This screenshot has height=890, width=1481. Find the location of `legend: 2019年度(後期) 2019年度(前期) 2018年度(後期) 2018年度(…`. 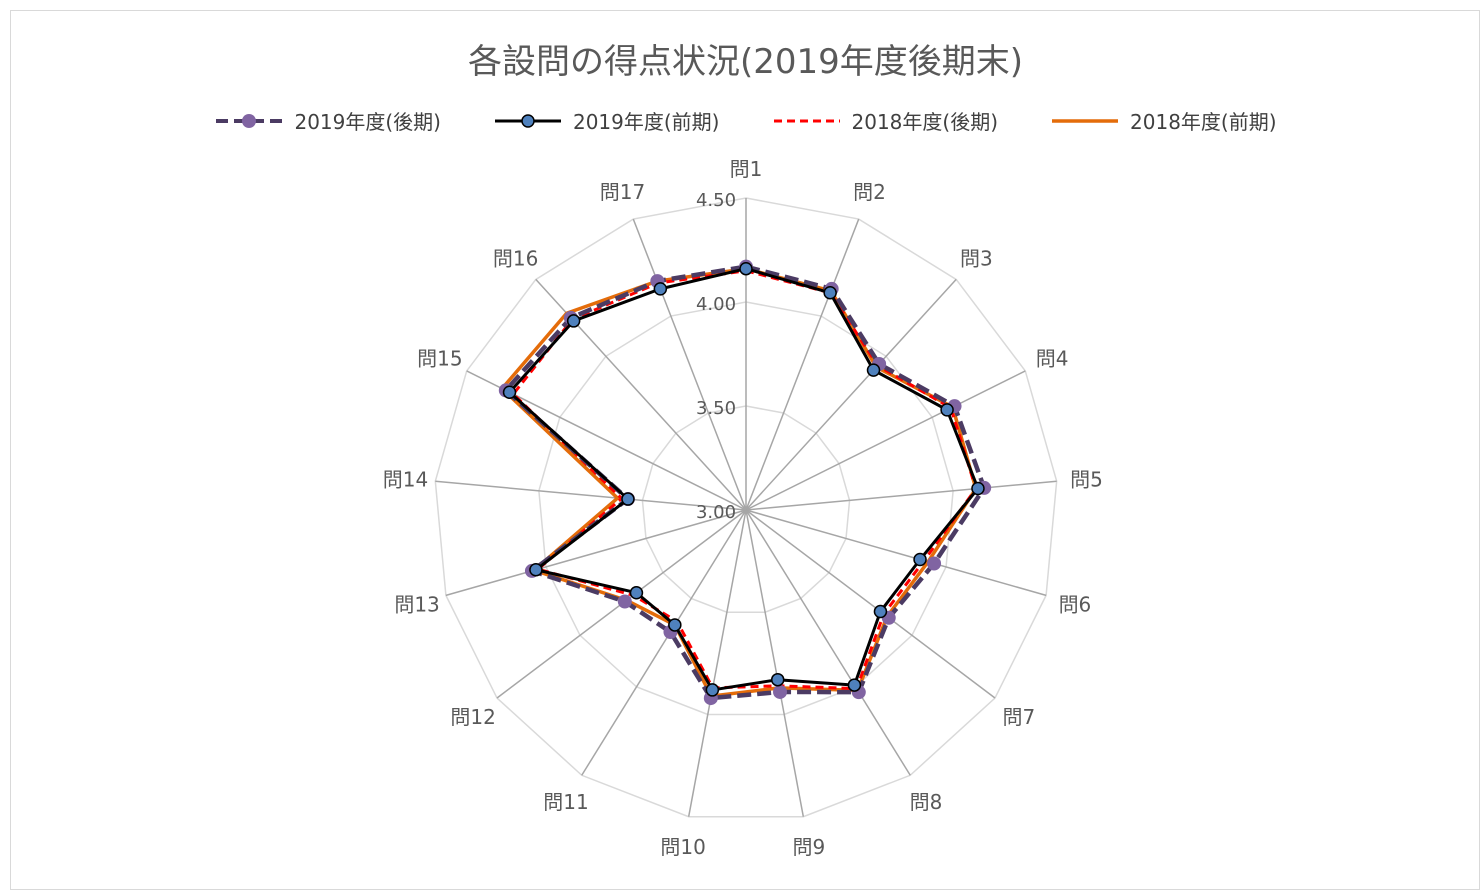

legend: 2019年度(後期) 2019年度(前期) 2018年度(後期) 2018年度(… is located at coordinates (740, 120).